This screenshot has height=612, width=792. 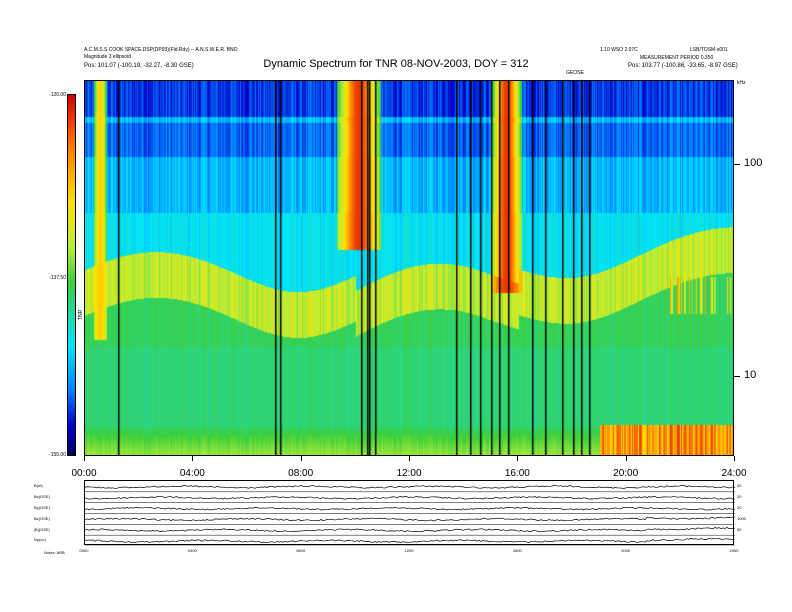 I want to click on lower-parameter-panel, so click(x=410, y=513).